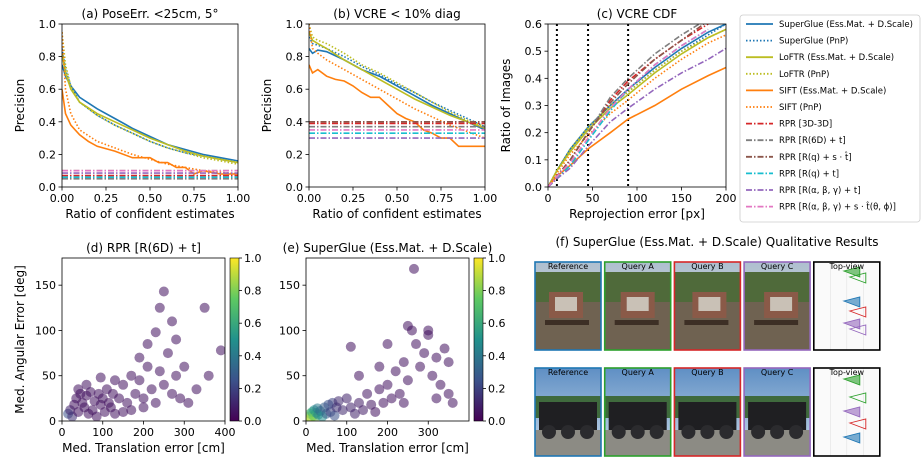 Image resolution: width=923 pixels, height=462 pixels. What do you see at coordinates (289, 330) in the screenshot?
I see `y-tick-label: 100` at bounding box center [289, 330].